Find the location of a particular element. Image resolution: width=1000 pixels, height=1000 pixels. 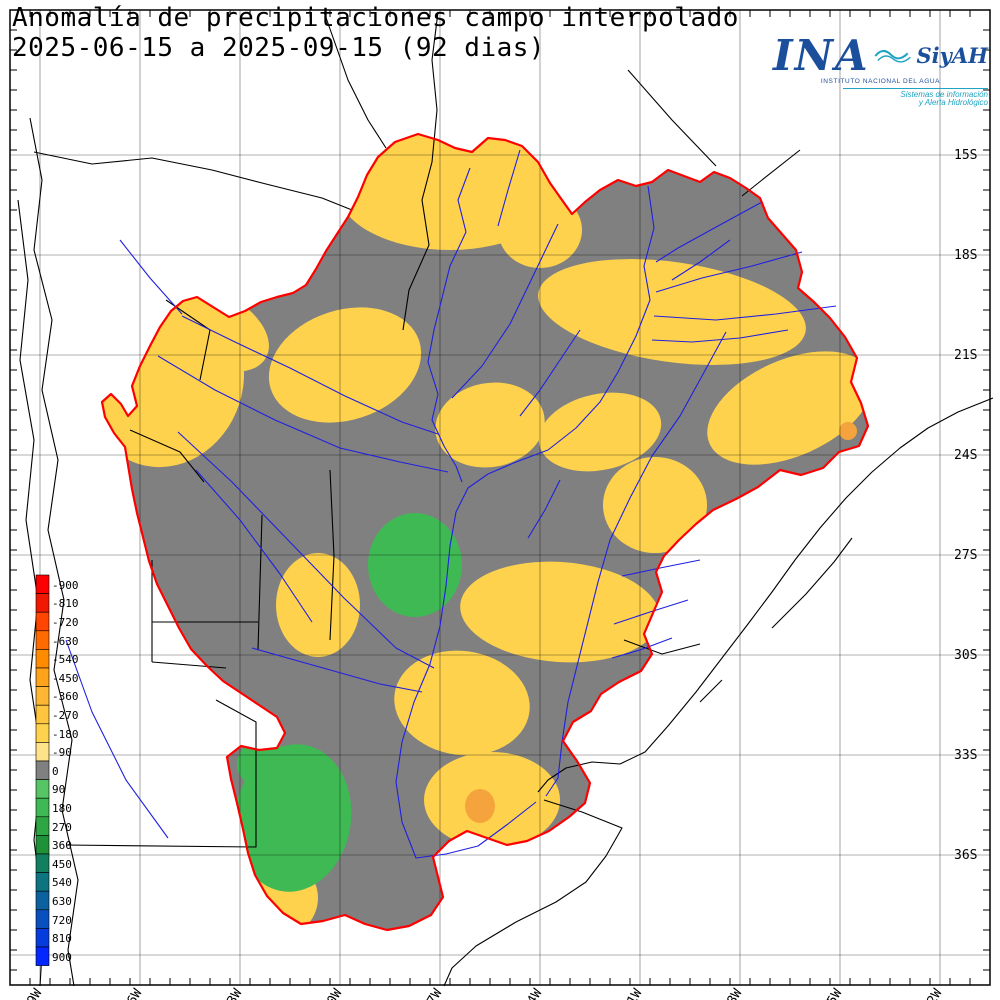

legend-label: -540 is located at coordinates (65, 659).